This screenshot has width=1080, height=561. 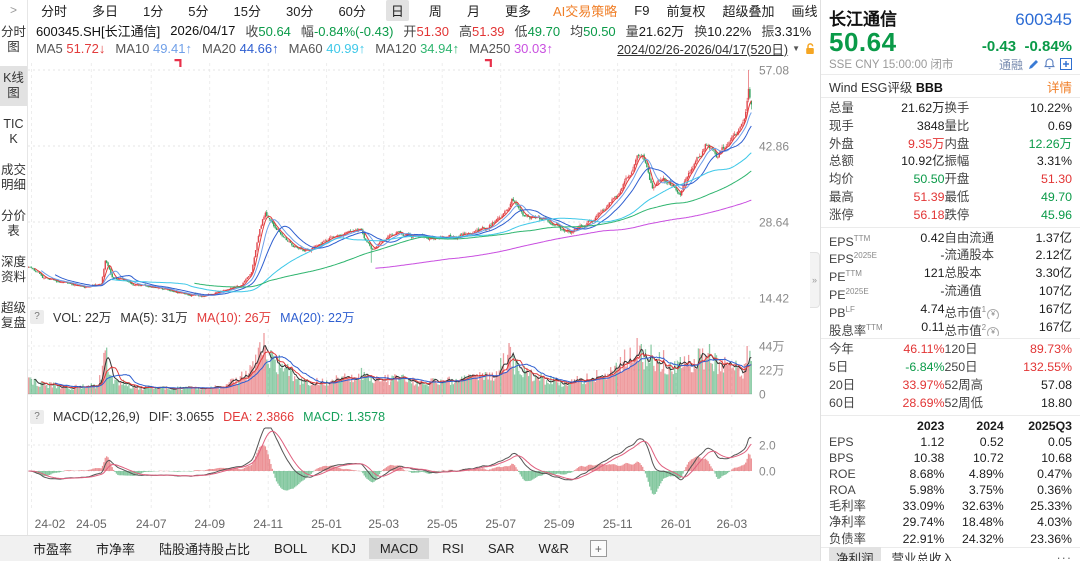 What do you see at coordinates (1033, 64) in the screenshot?
I see `edit-icon` at bounding box center [1033, 64].